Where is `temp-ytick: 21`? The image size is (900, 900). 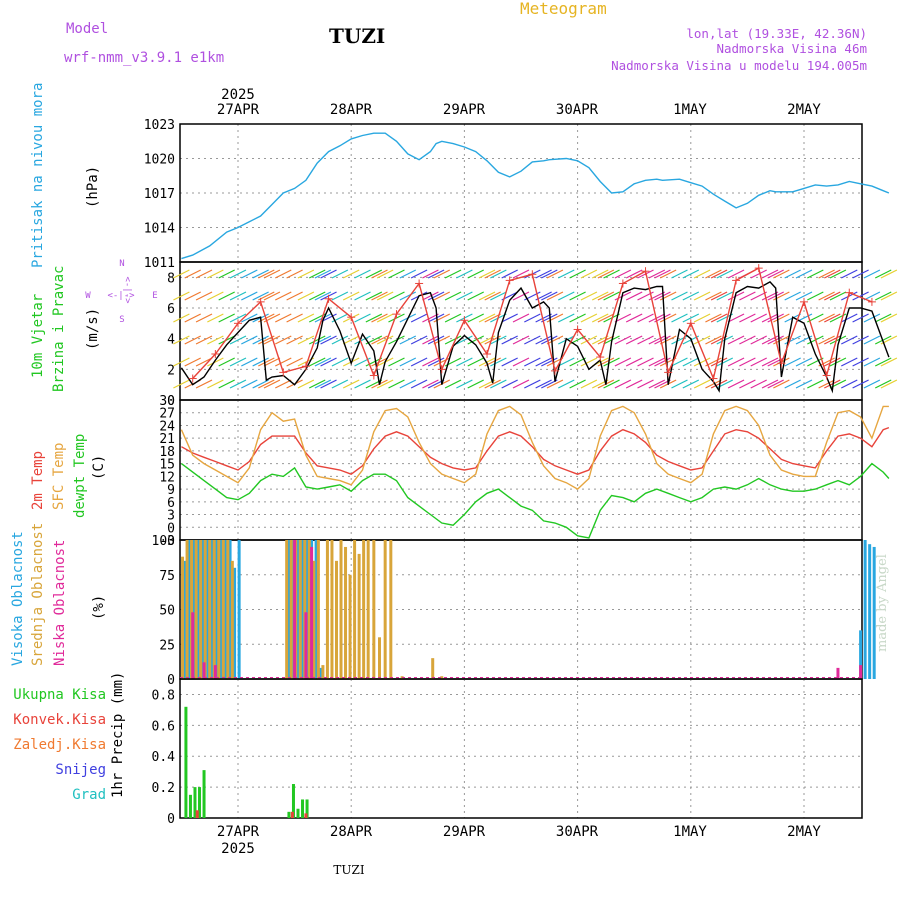 temp-ytick: 21 is located at coordinates (167, 439).